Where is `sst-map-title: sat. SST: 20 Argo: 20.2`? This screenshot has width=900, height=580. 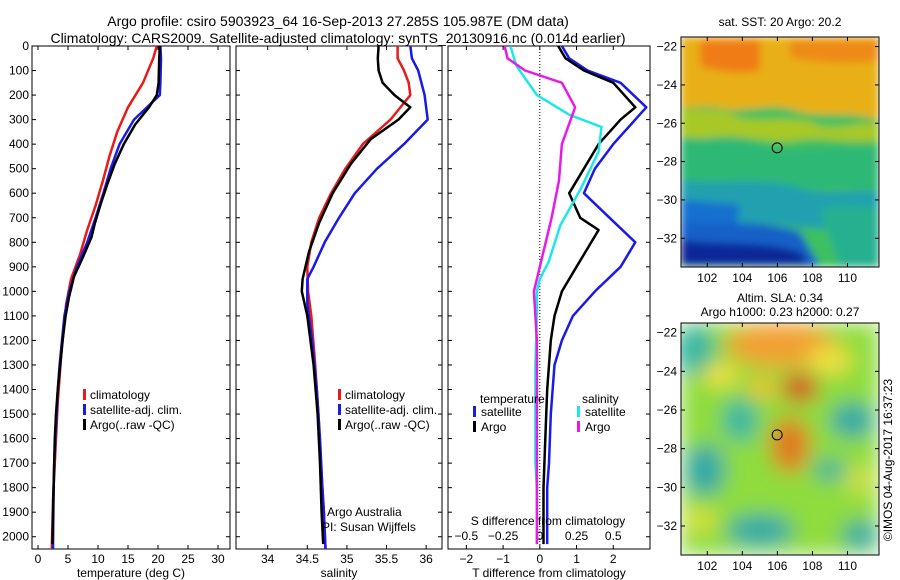 sst-map-title: sat. SST: 20 Argo: 20.2 is located at coordinates (780, 22).